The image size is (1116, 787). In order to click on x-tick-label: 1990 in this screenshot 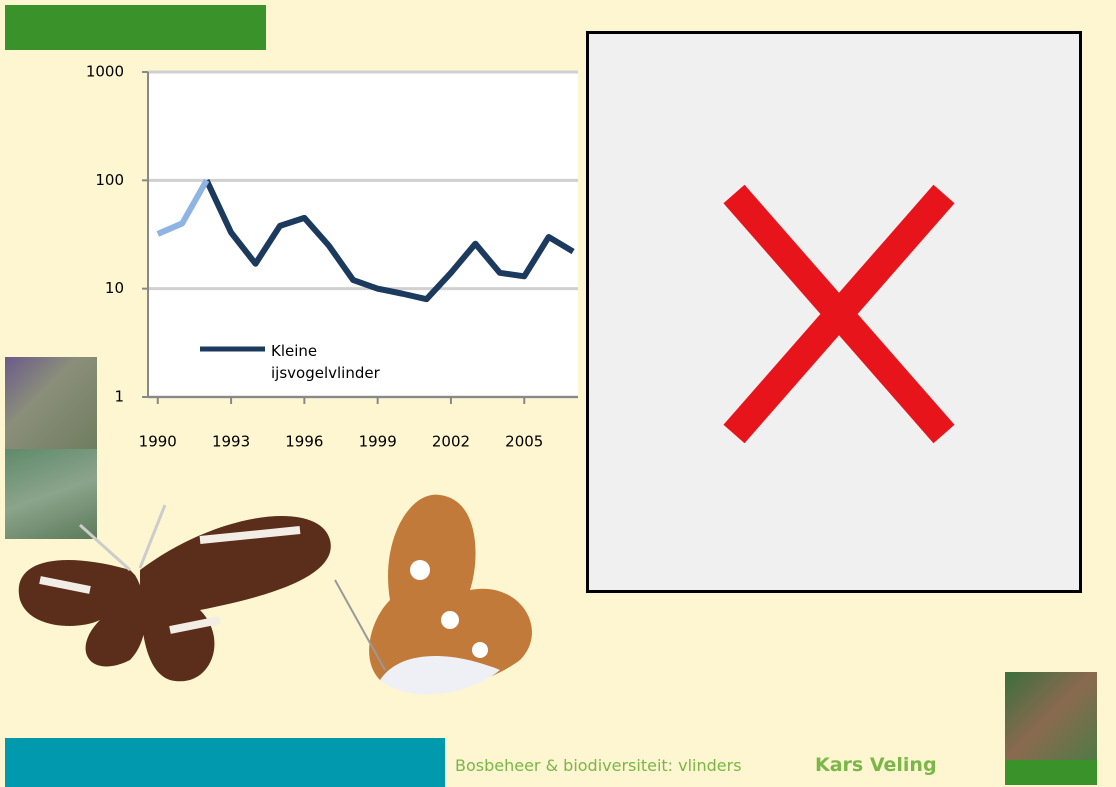, I will do `click(158, 442)`.